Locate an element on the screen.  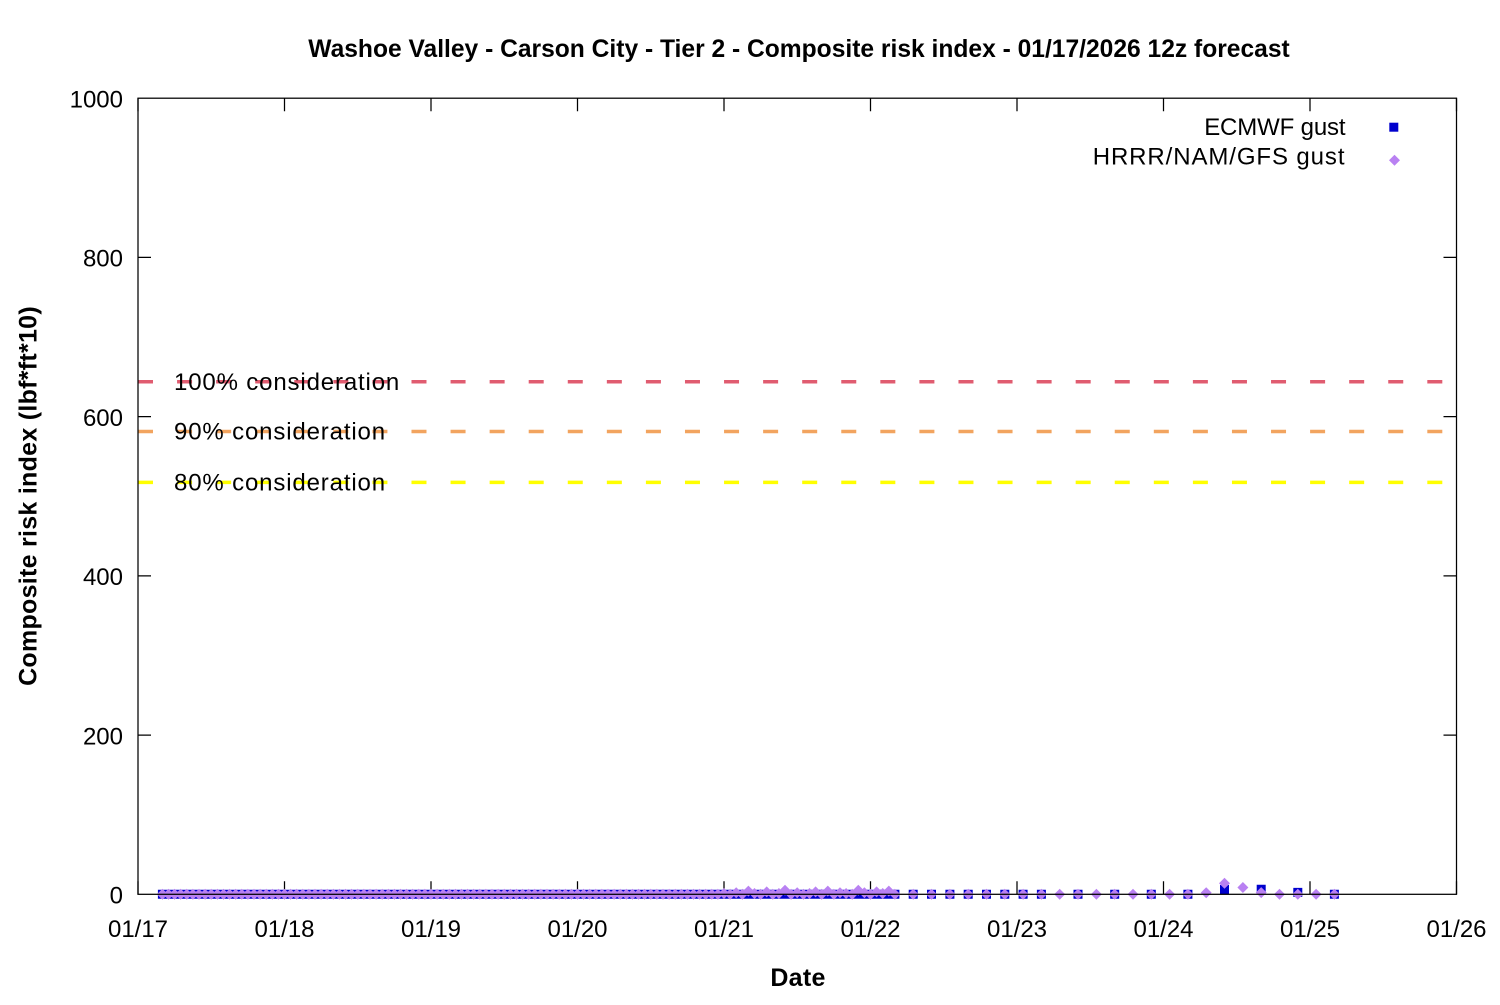
svg-text: 01/23 is located at coordinates (1017, 929).